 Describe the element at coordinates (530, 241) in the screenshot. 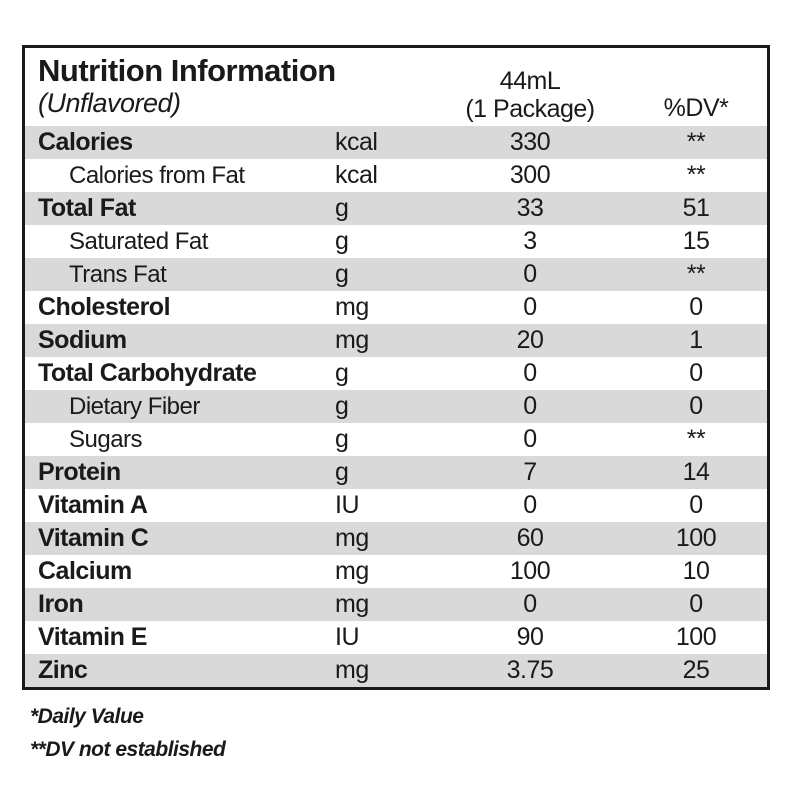

I see `nutrient-amount: 3` at that location.